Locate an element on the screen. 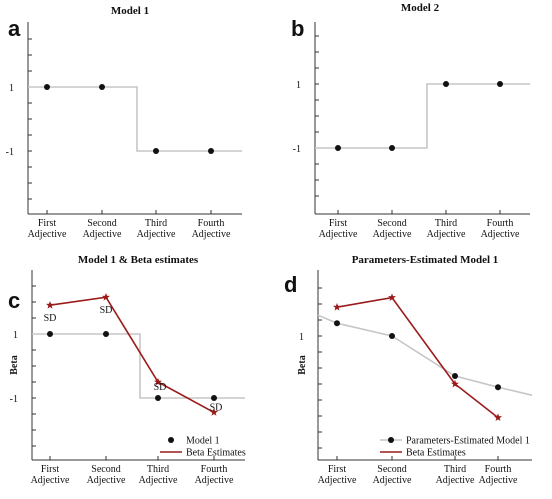 The image size is (552, 499). chart-title: Parameters-Estimated Model 1 is located at coordinates (425, 260).